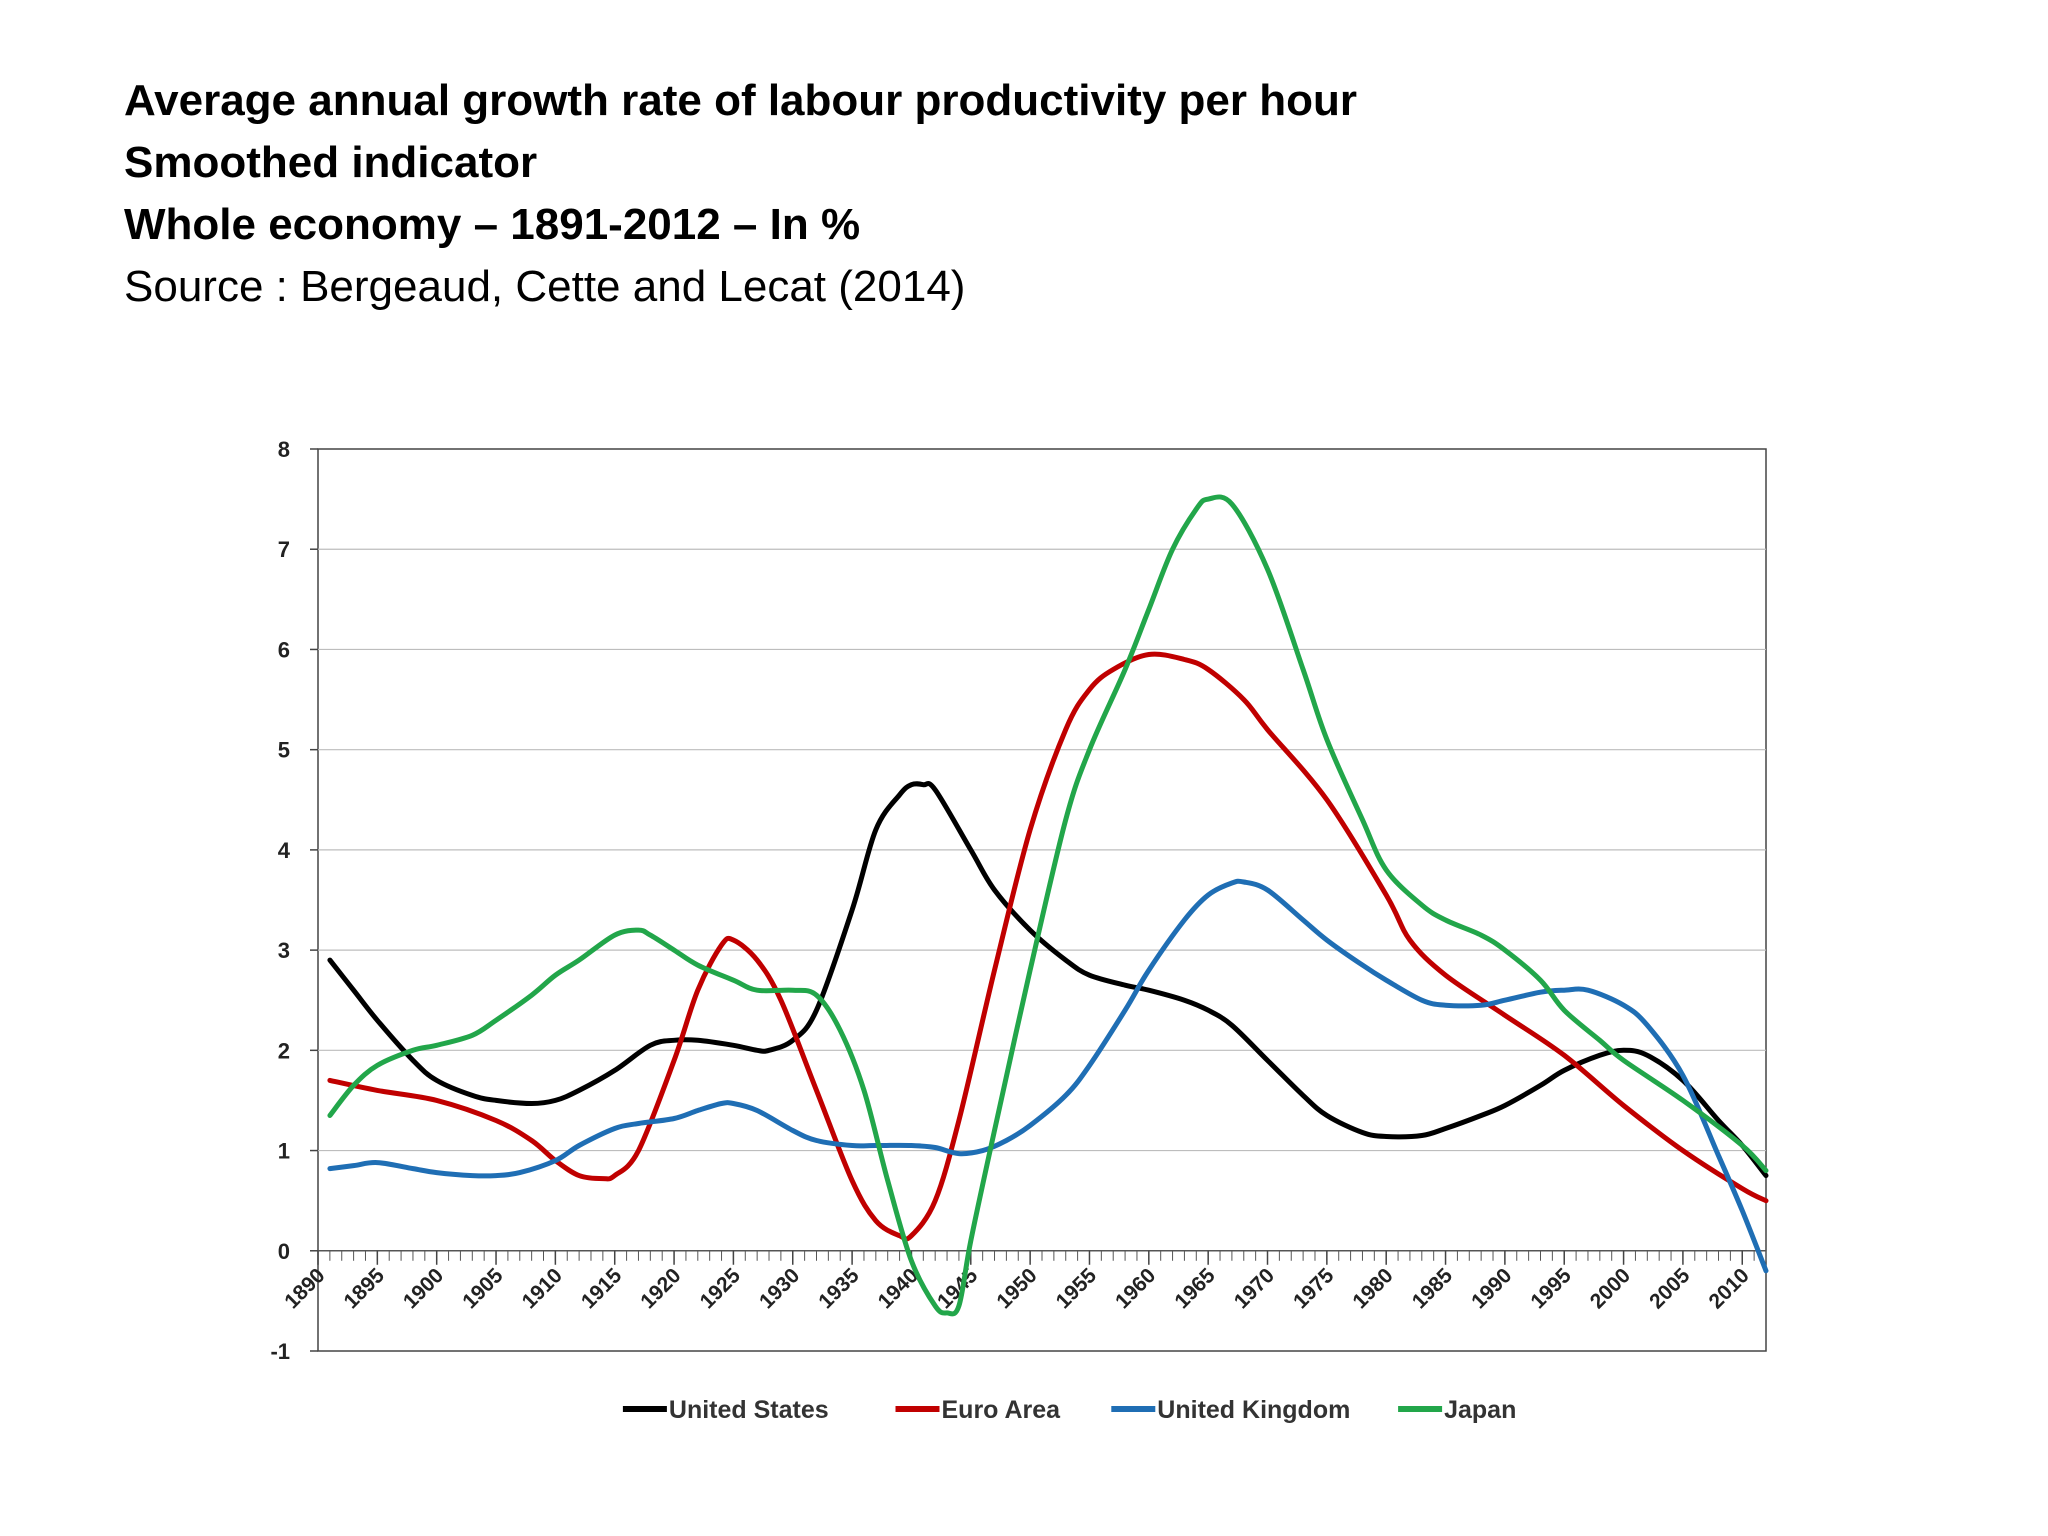  What do you see at coordinates (1480, 1410) in the screenshot?
I see `legend-label-japan: Japan` at bounding box center [1480, 1410].